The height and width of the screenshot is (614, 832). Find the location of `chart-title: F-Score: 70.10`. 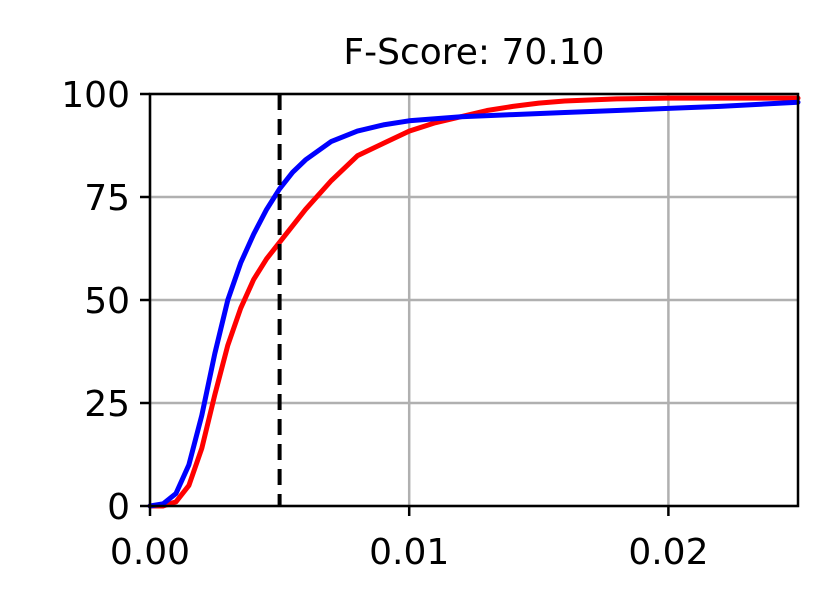

chart-title: F-Score: 70.10 is located at coordinates (473, 52).